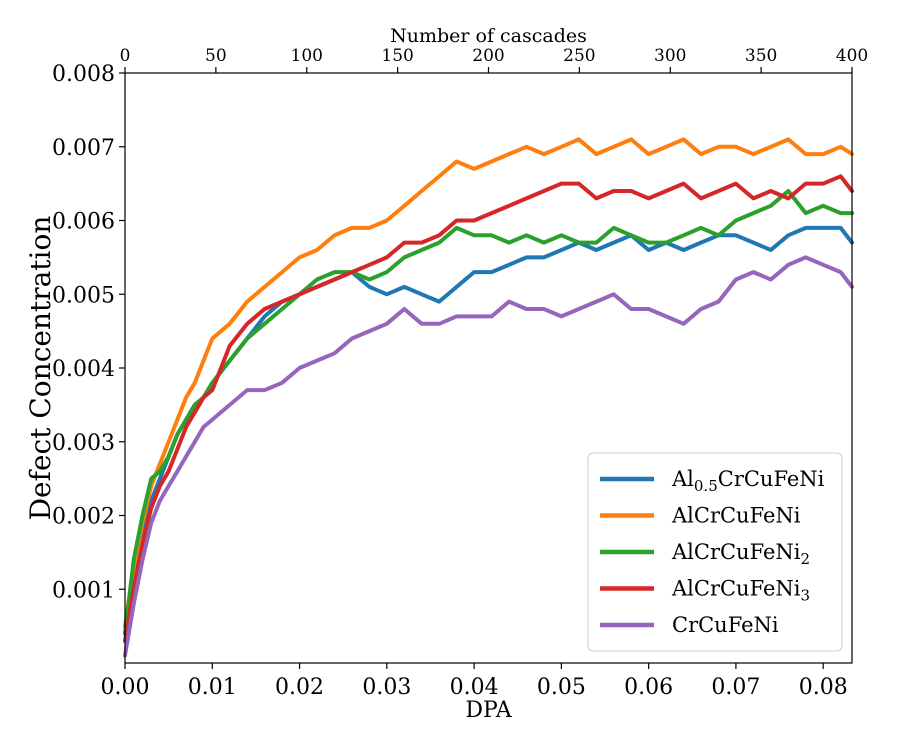 The width and height of the screenshot is (897, 747). I want to click on legend-label-0: Al0.5CrCuFeNi, so click(748, 481).